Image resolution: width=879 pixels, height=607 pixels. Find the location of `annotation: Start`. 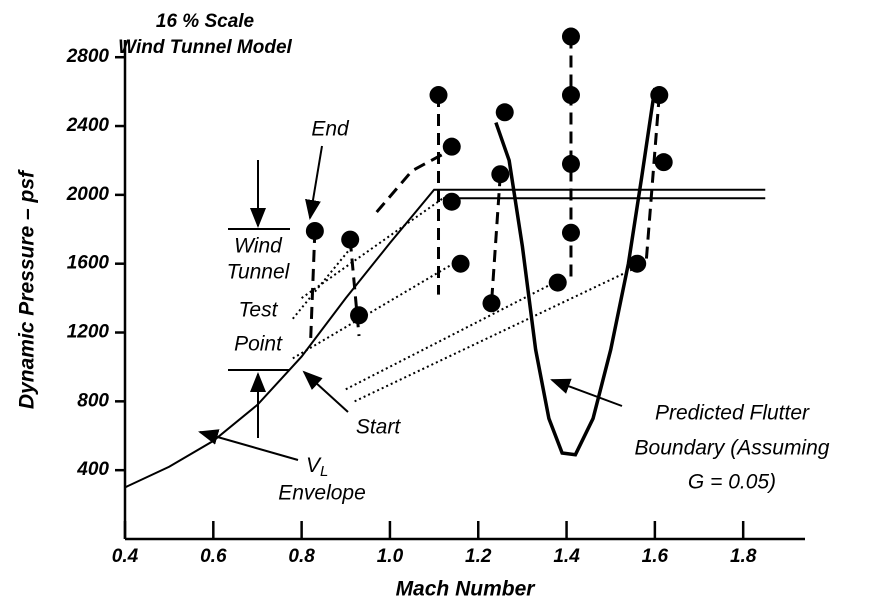

annotation: Start is located at coordinates (379, 427).